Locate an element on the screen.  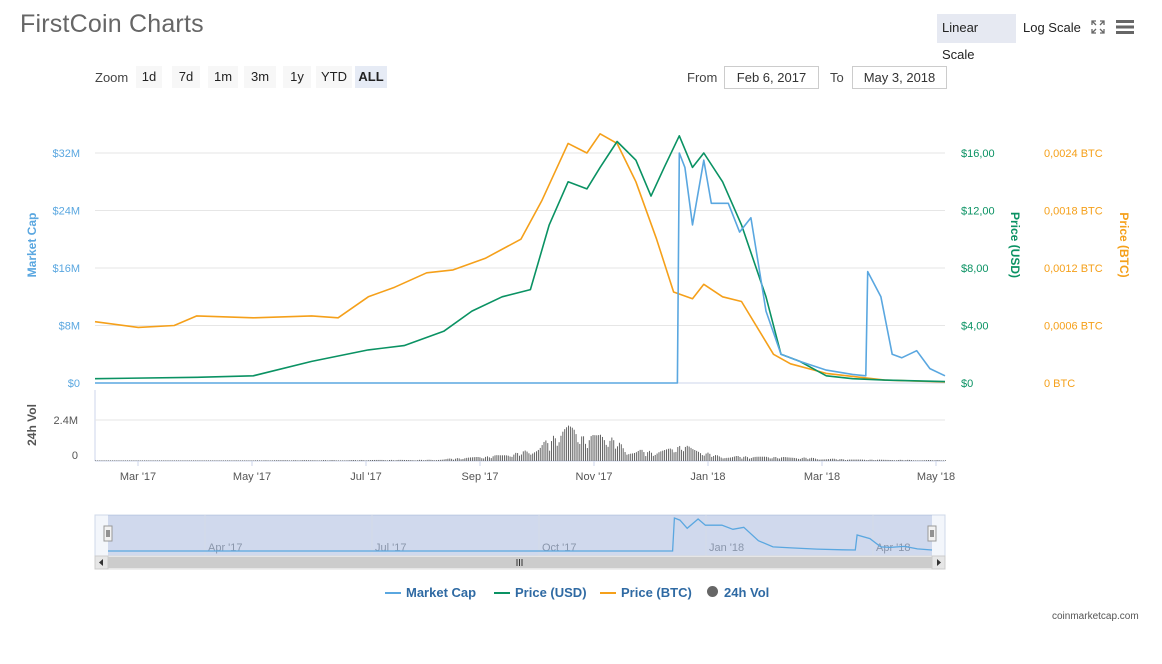
from-label: From is located at coordinates (702, 77).